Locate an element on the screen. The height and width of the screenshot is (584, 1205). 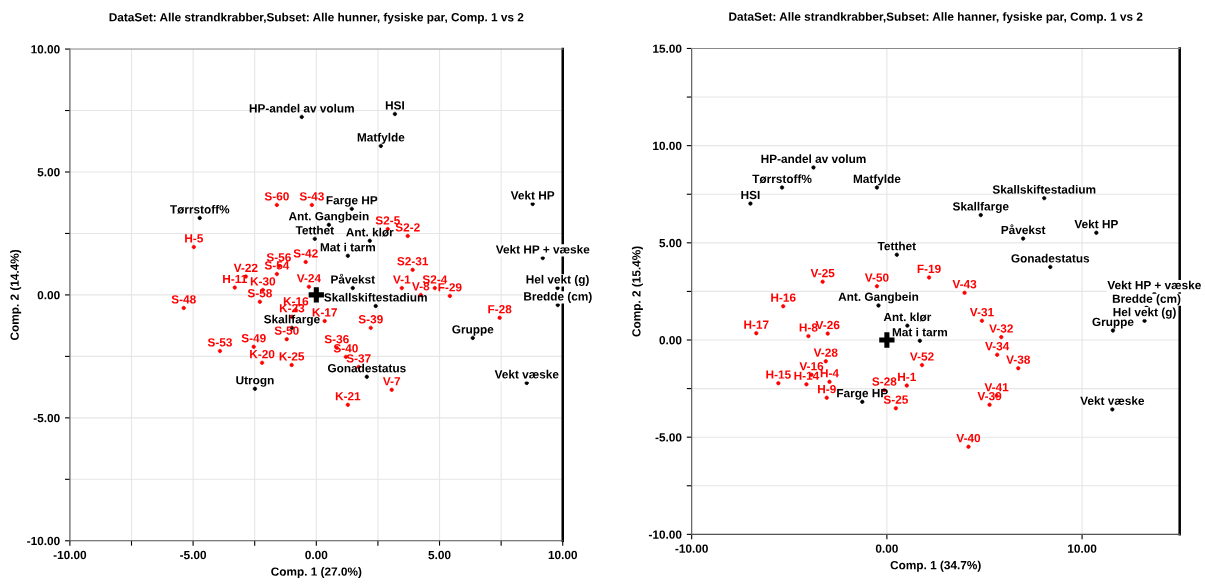
data-label: S2-4 is located at coordinates (435, 279).